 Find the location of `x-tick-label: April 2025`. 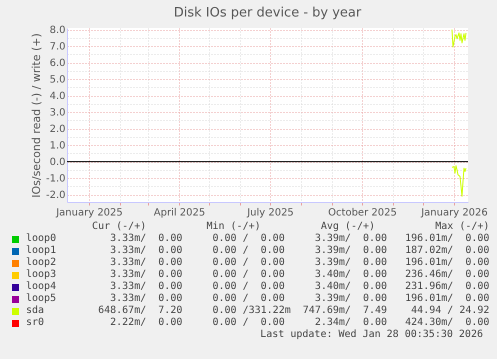

x-tick-label: April 2025 is located at coordinates (180, 213).